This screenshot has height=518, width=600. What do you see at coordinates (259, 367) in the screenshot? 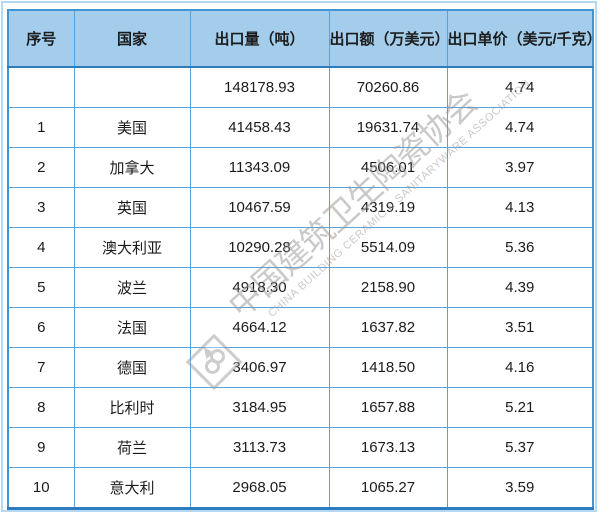
I see `table-cell: 3406.97` at bounding box center [259, 367].